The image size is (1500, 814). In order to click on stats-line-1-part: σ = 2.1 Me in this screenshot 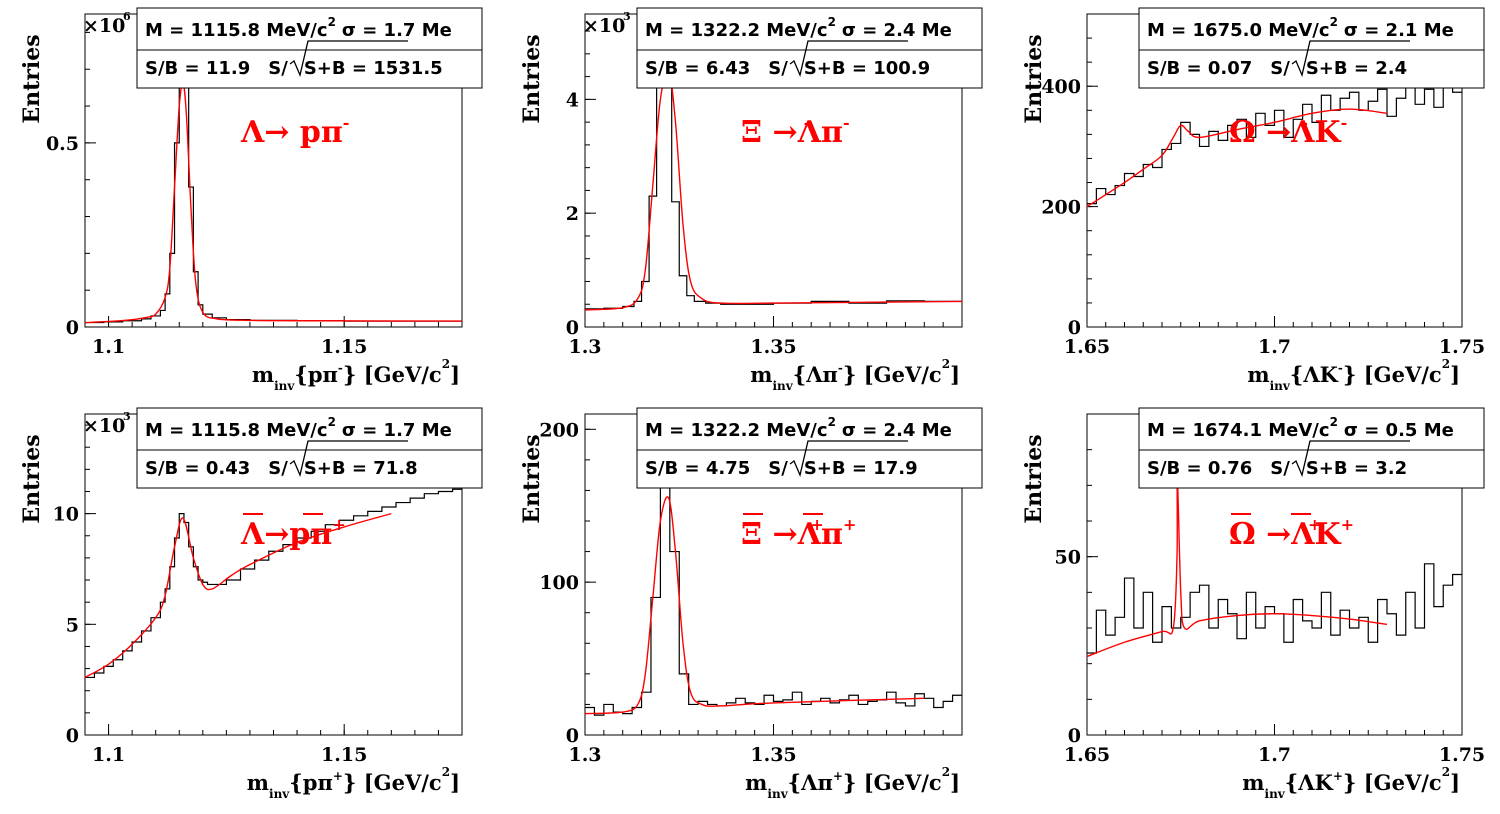, I will do `click(1399, 30)`.